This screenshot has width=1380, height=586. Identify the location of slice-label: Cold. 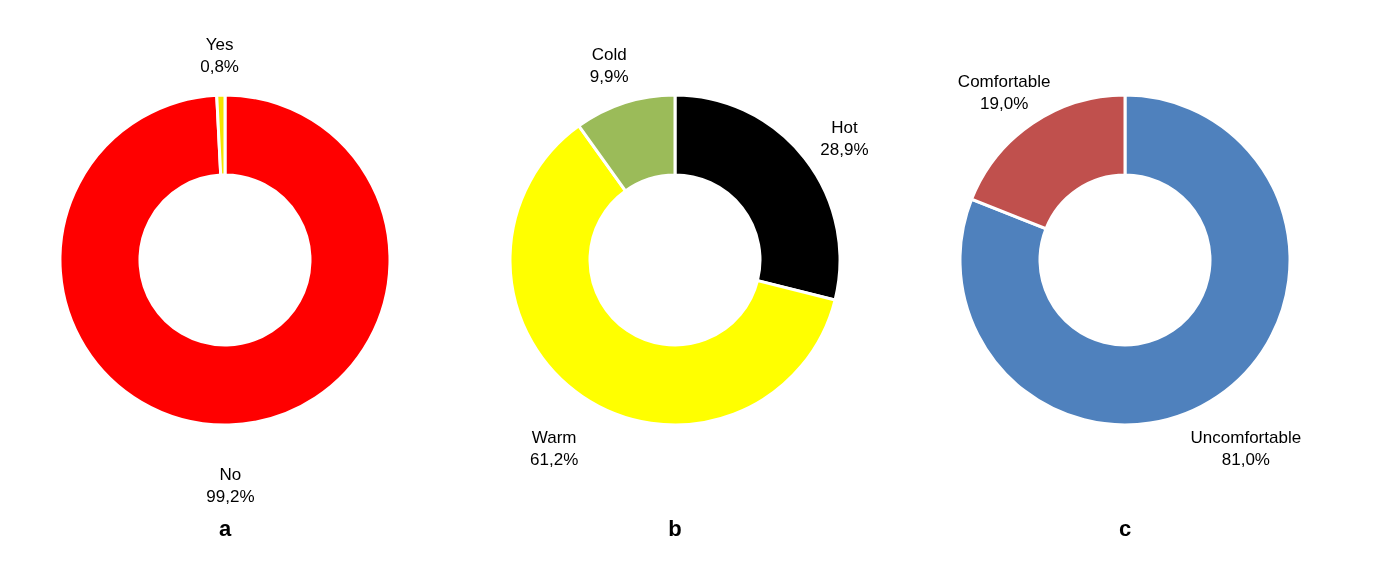
(609, 55).